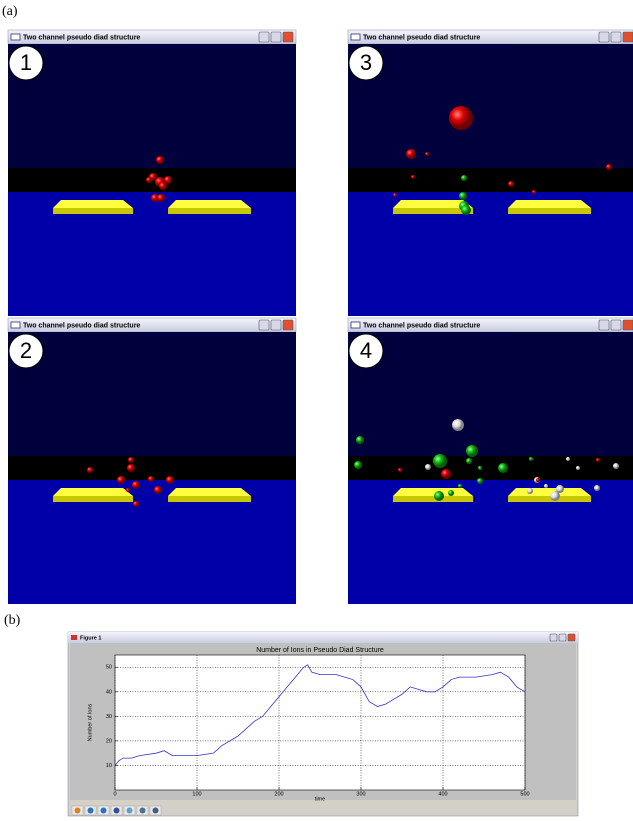 Image resolution: width=633 pixels, height=821 pixels. Describe the element at coordinates (278, 794) in the screenshot. I see `x-tick-label: 200` at that location.